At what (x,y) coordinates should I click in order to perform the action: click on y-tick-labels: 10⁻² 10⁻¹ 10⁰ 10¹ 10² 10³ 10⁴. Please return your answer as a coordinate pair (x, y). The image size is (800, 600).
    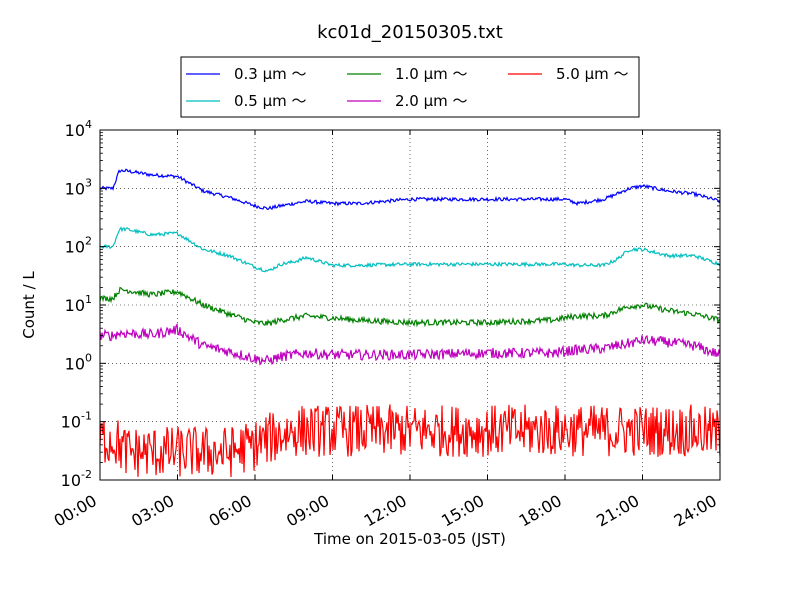
    Looking at the image, I should click on (76, 304).